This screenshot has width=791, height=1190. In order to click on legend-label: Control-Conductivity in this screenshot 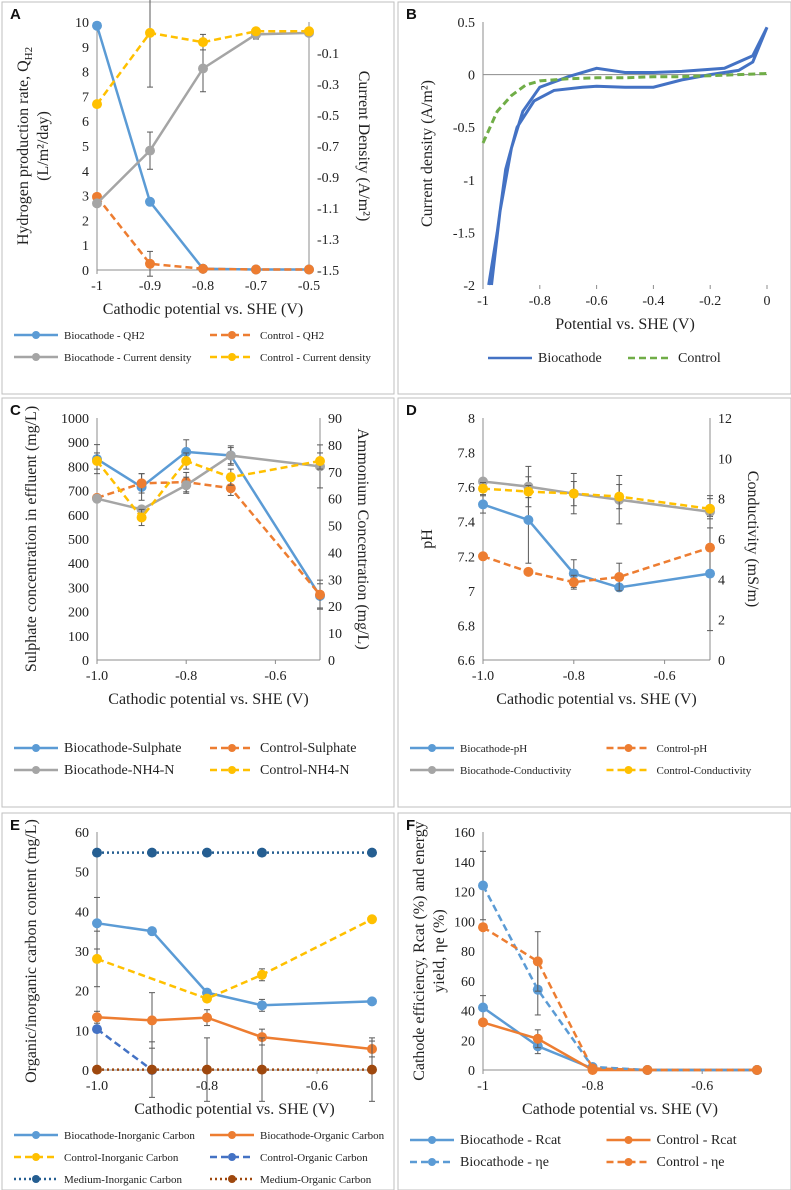, I will do `click(704, 771)`.